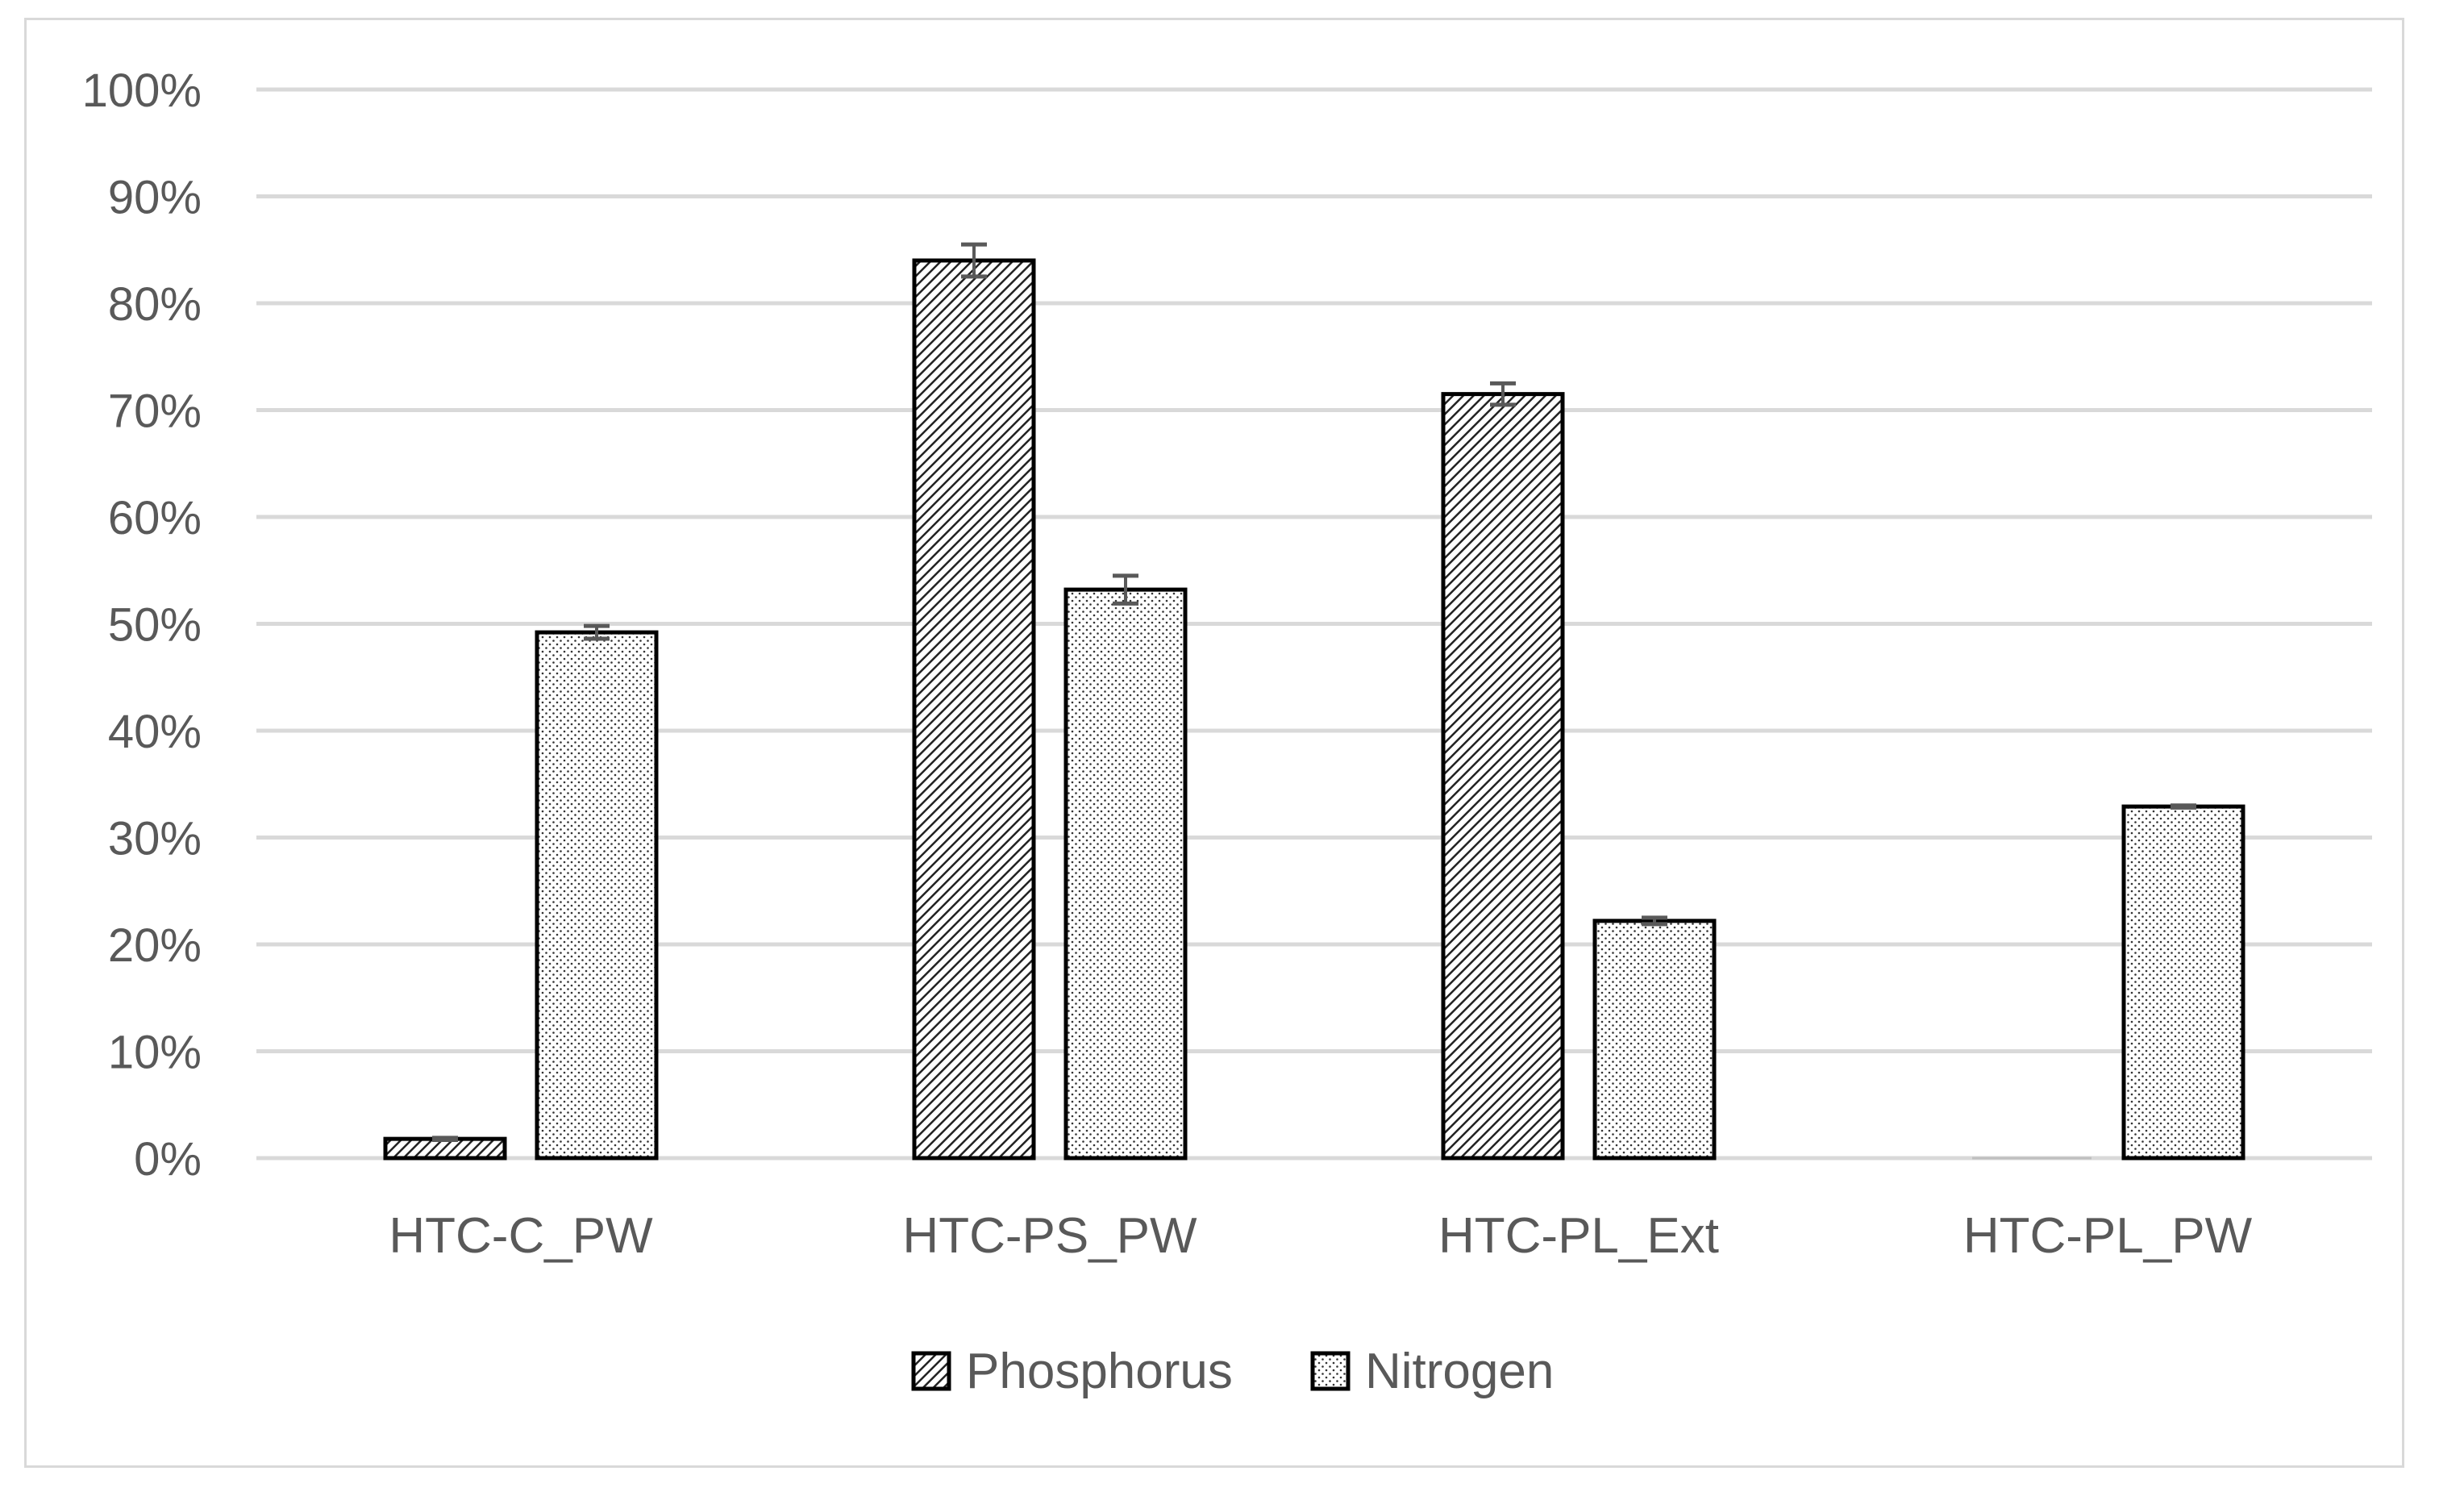 The height and width of the screenshot is (1492, 2464). I want to click on y-tick-label: 80%, so click(155, 304).